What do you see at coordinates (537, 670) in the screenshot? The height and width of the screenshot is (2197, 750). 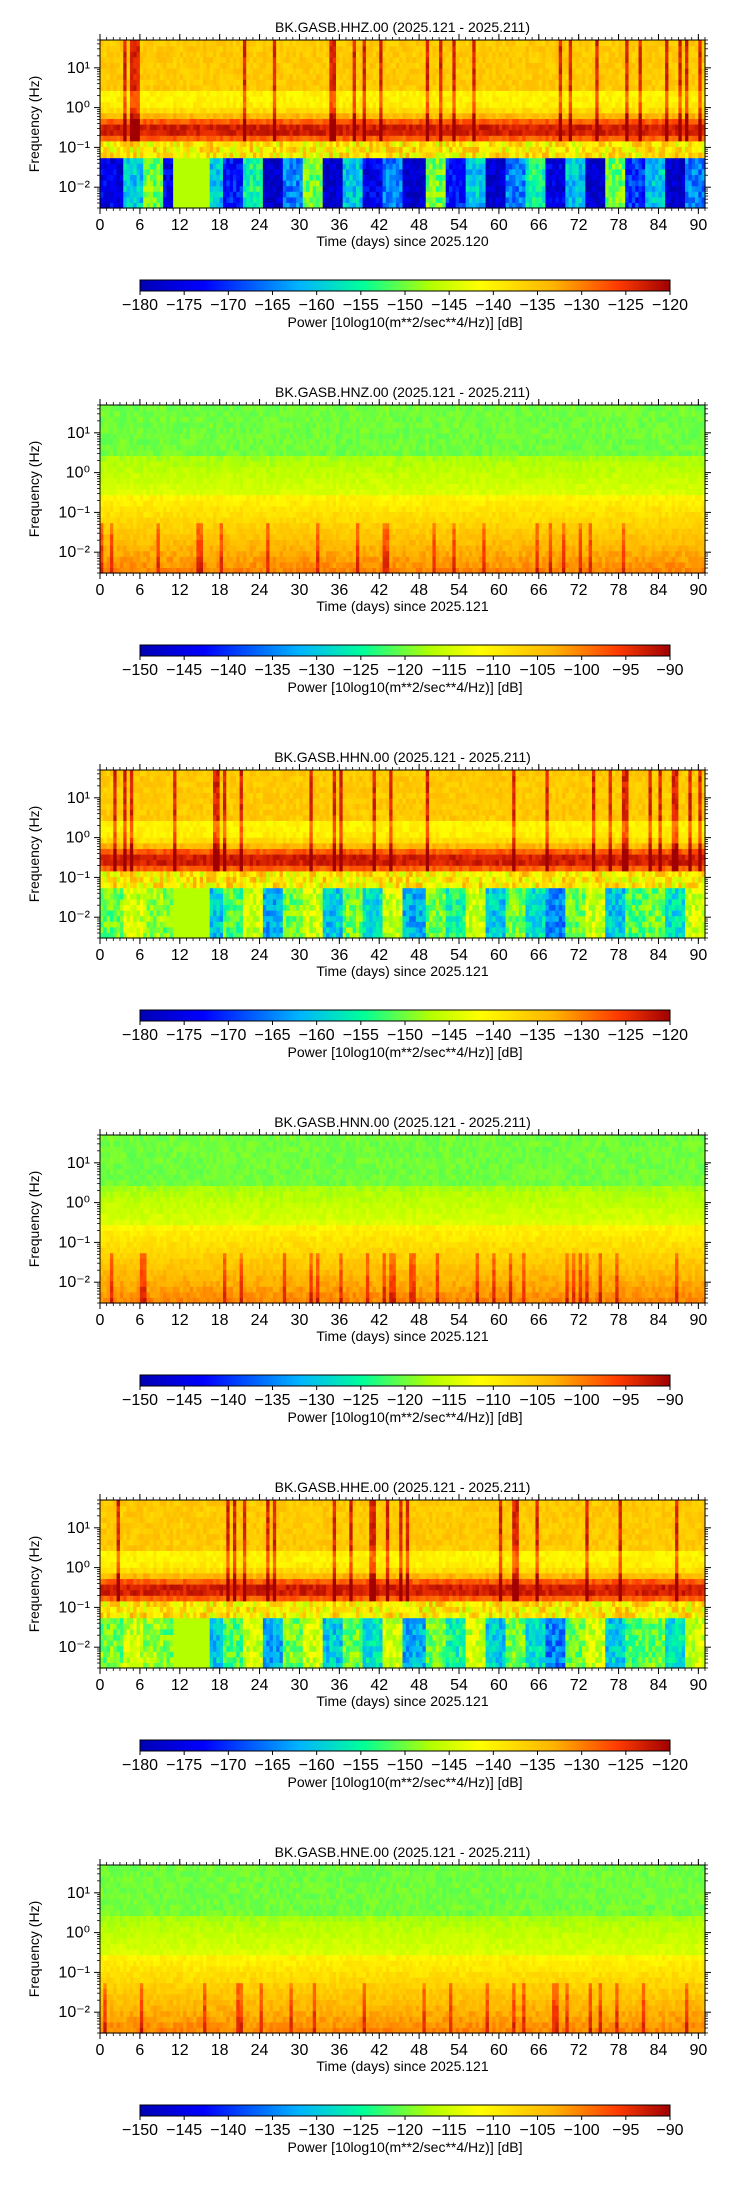 I see `colorbar-tick-label: −105` at bounding box center [537, 670].